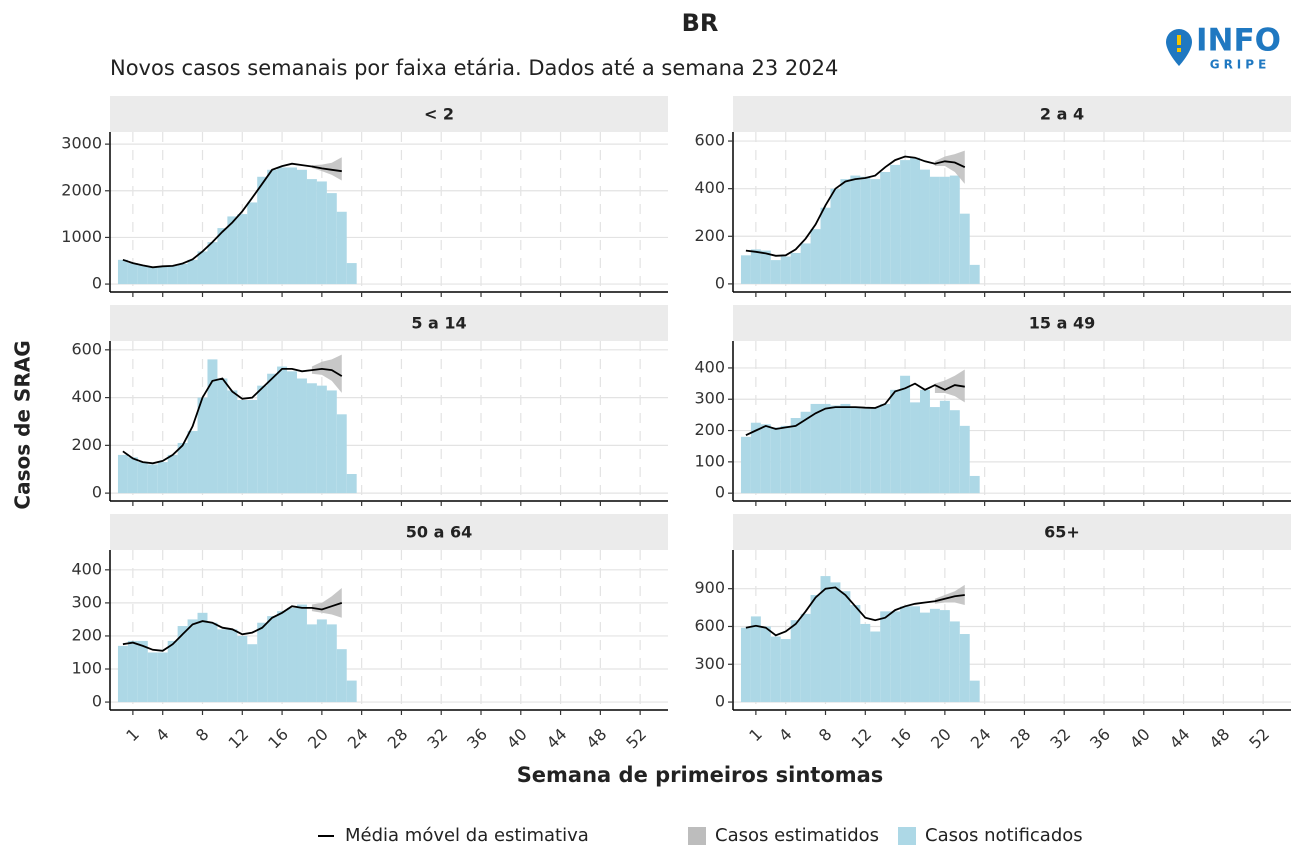  What do you see at coordinates (697, 836) in the screenshot?
I see `legend-swatch` at bounding box center [697, 836].